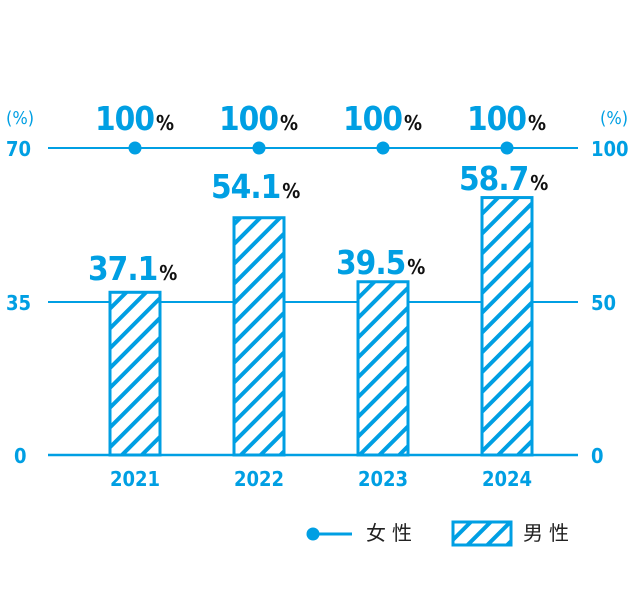 The image size is (640, 600). I want to click on right-axis-tick-0: 0, so click(597, 456).